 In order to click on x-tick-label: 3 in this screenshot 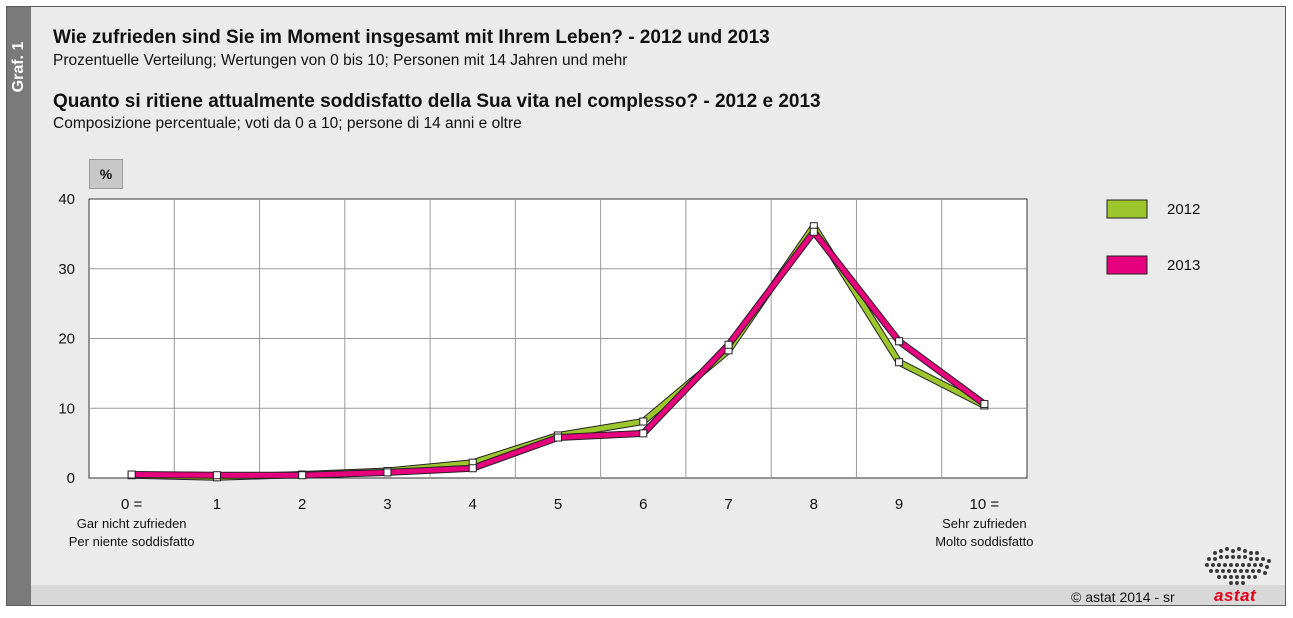, I will do `click(387, 504)`.